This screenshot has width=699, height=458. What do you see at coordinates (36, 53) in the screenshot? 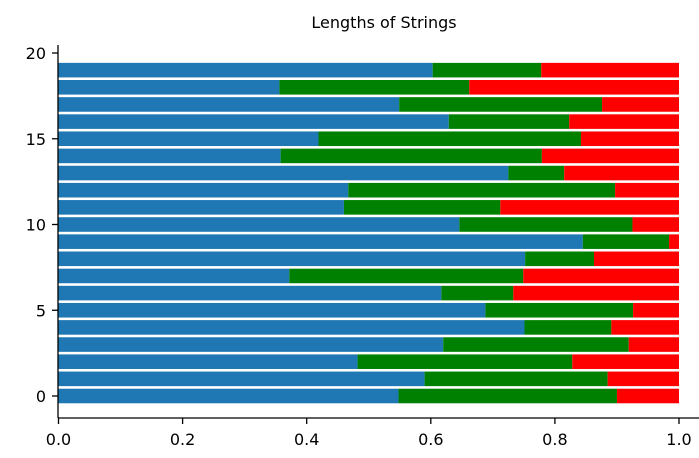
I see `y-tick-label: 20` at bounding box center [36, 53].